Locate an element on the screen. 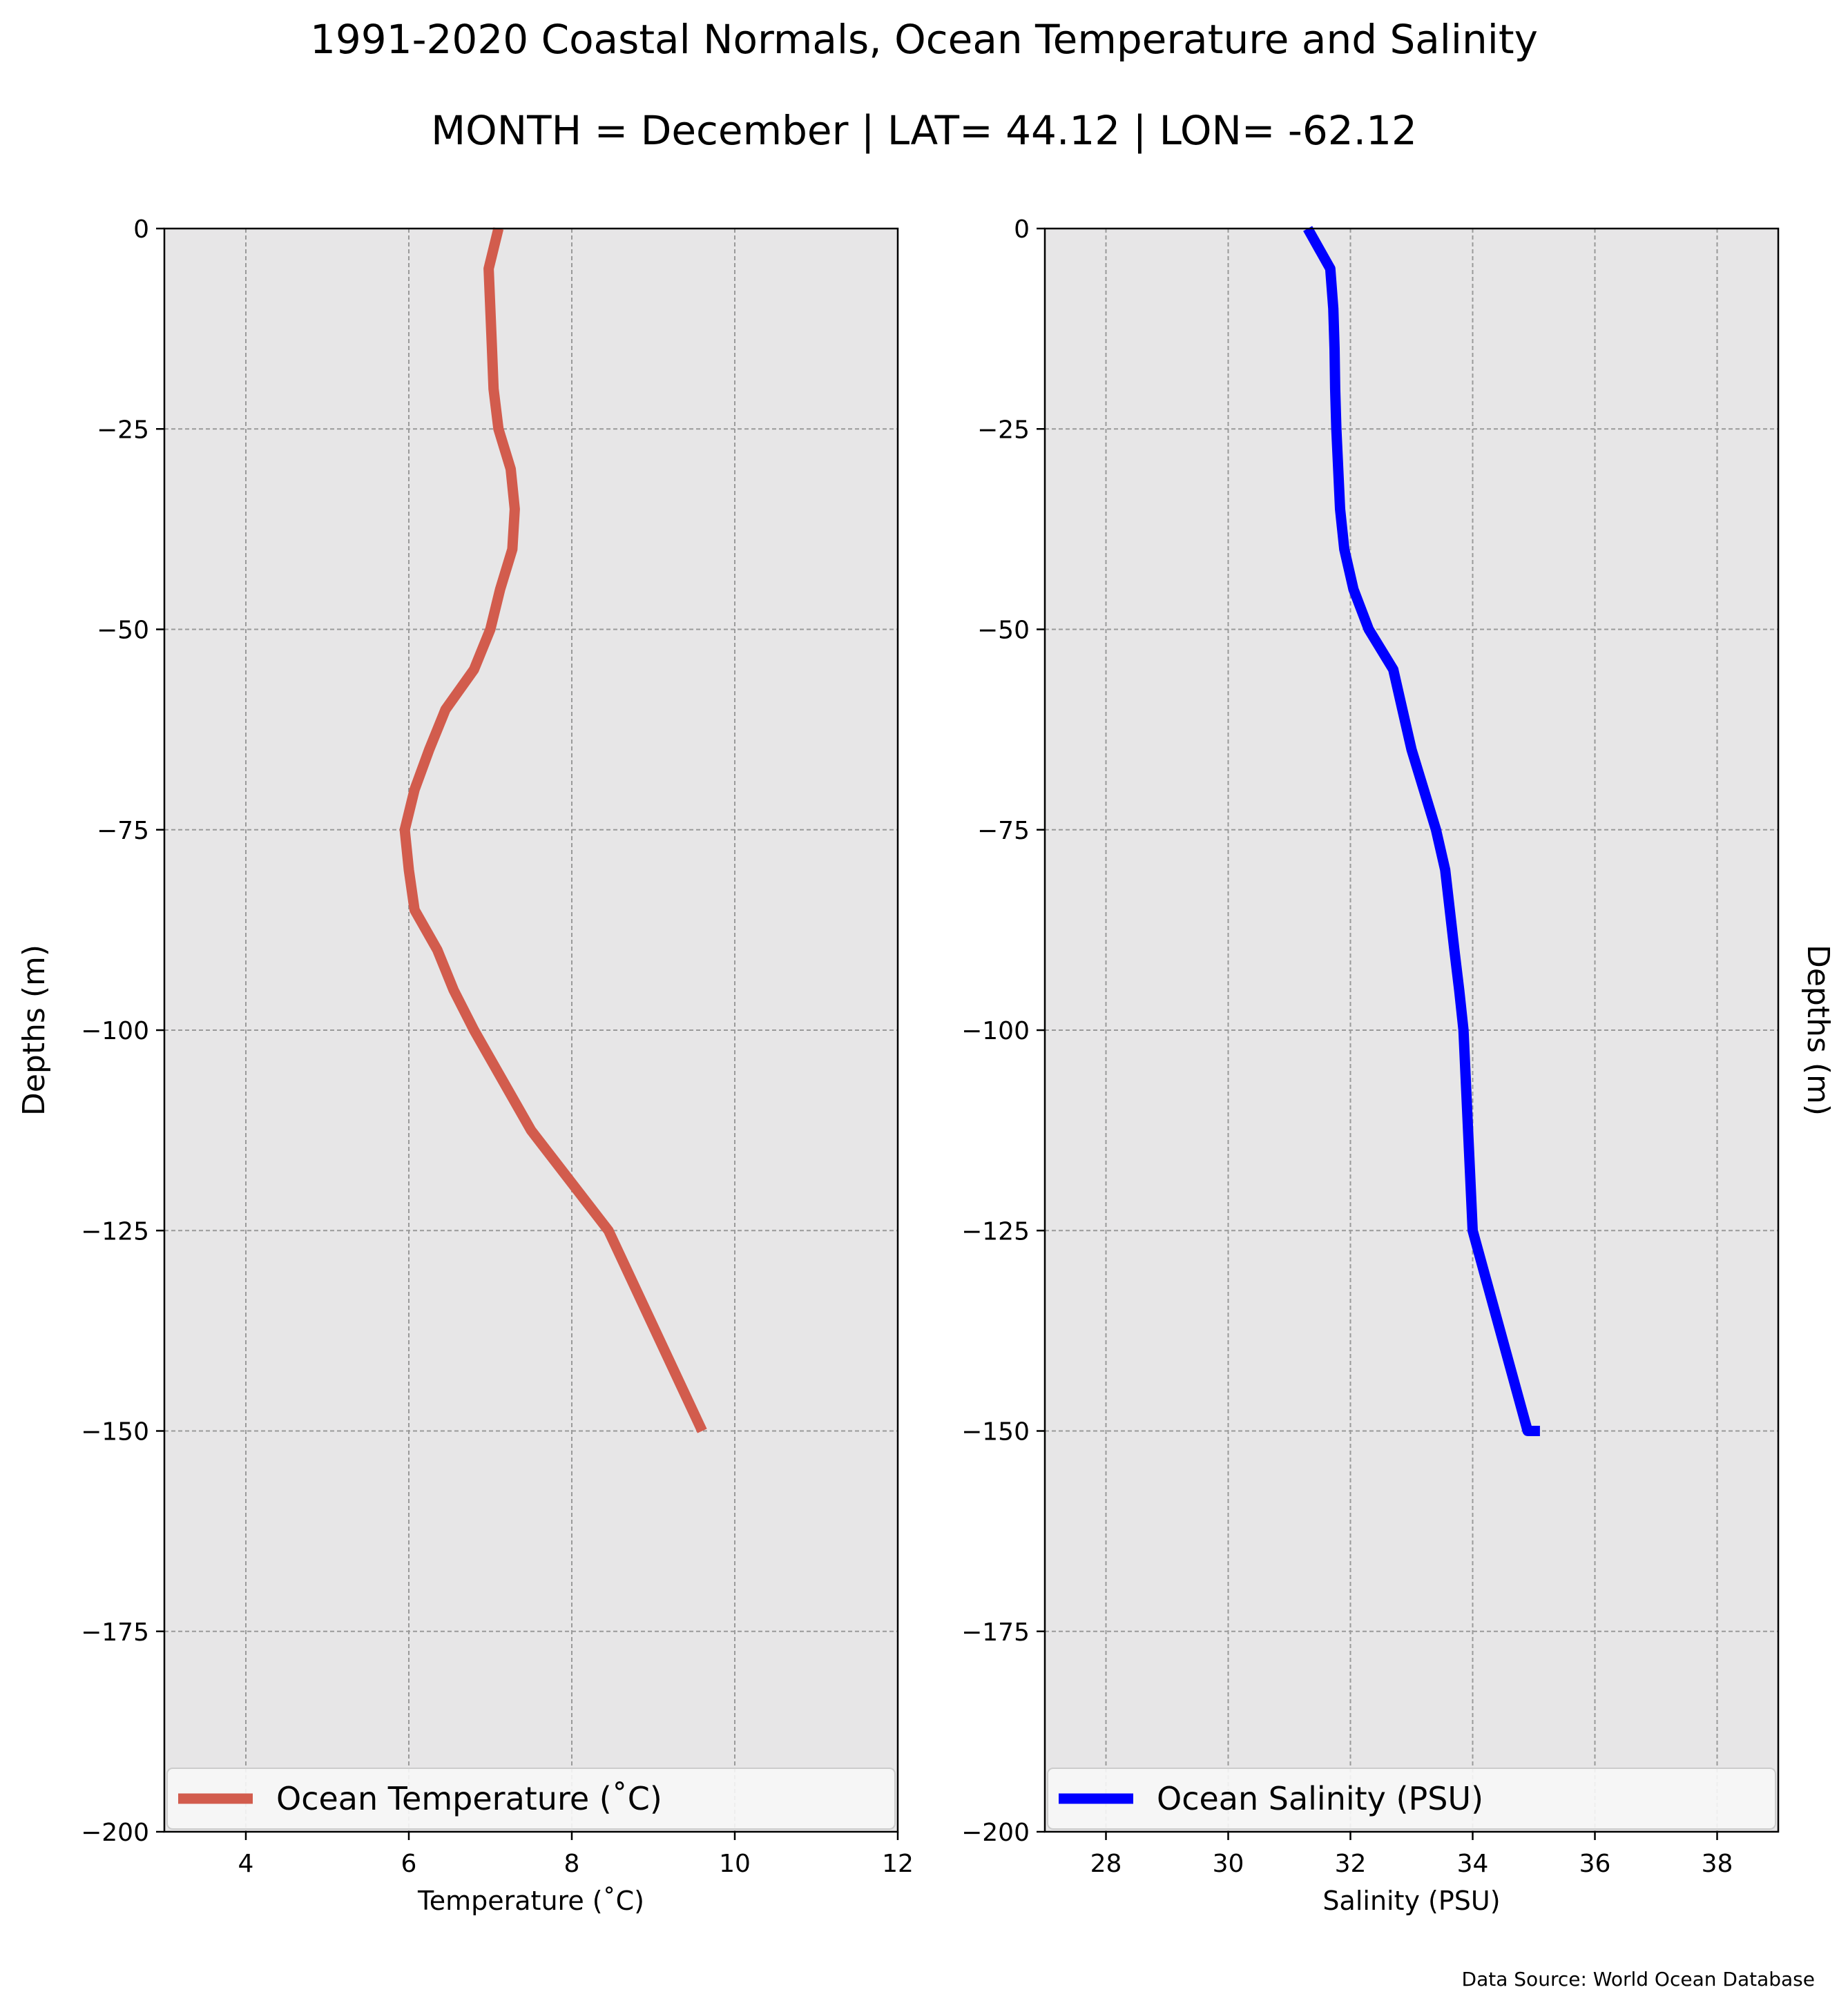  x-tick-label: 30 is located at coordinates (1228, 1864).